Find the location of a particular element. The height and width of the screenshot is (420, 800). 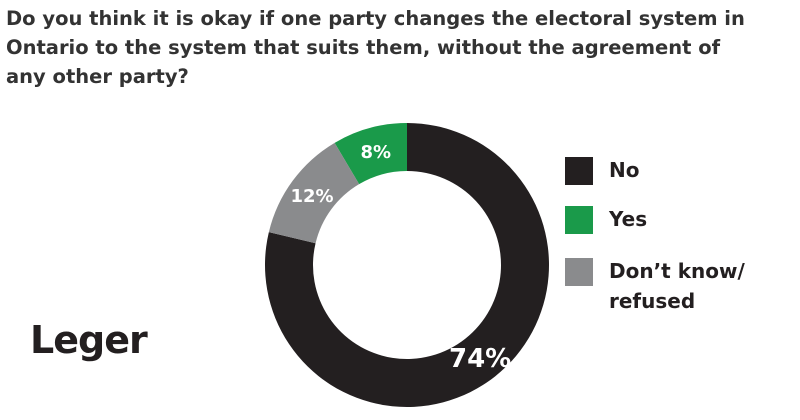

legend-item: Don’t know/ refused is located at coordinates (657, 287).